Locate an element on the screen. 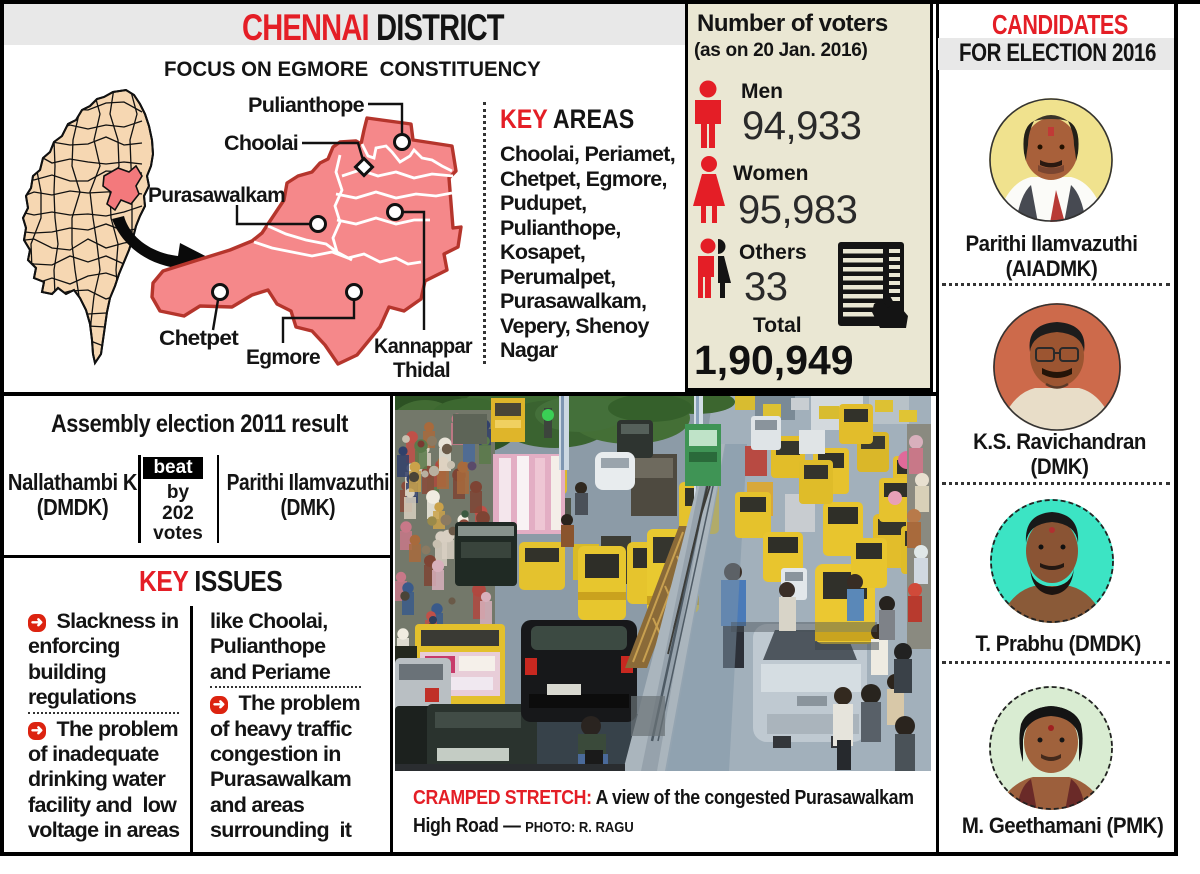 Image resolution: width=1200 pixels, height=874 pixels. svg-text: Choolai is located at coordinates (261, 143).